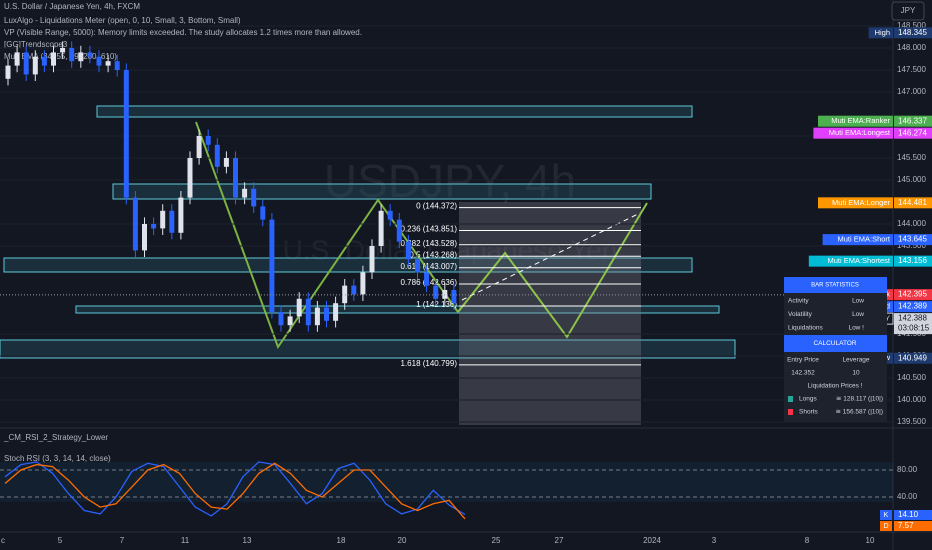 Image resolution: width=932 pixels, height=550 pixels. I want to click on time-label: 2024, so click(652, 540).